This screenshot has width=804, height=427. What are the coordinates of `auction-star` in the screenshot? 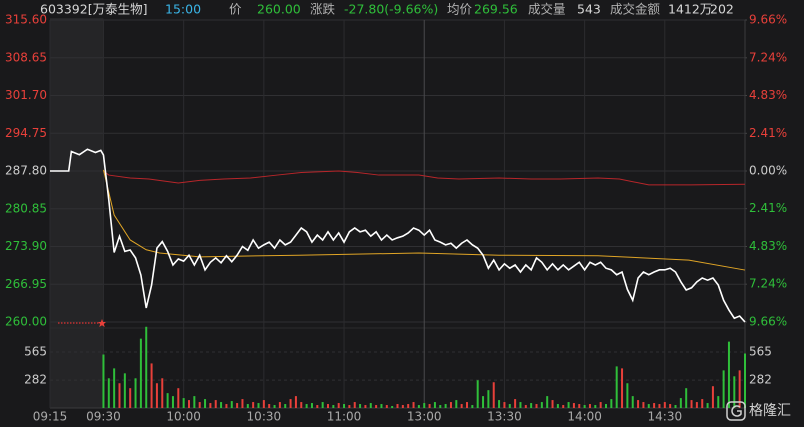 It's located at (102, 323).